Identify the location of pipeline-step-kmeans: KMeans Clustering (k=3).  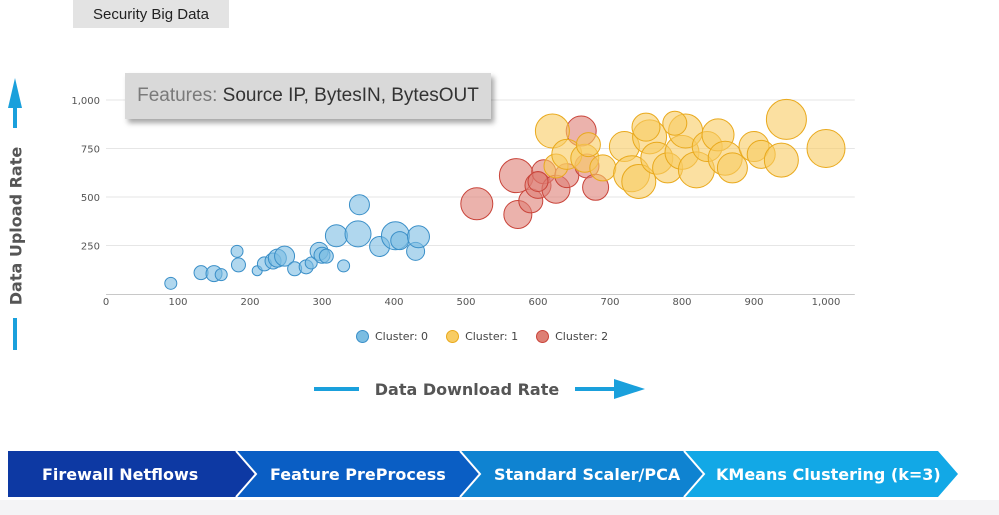
(828, 474).